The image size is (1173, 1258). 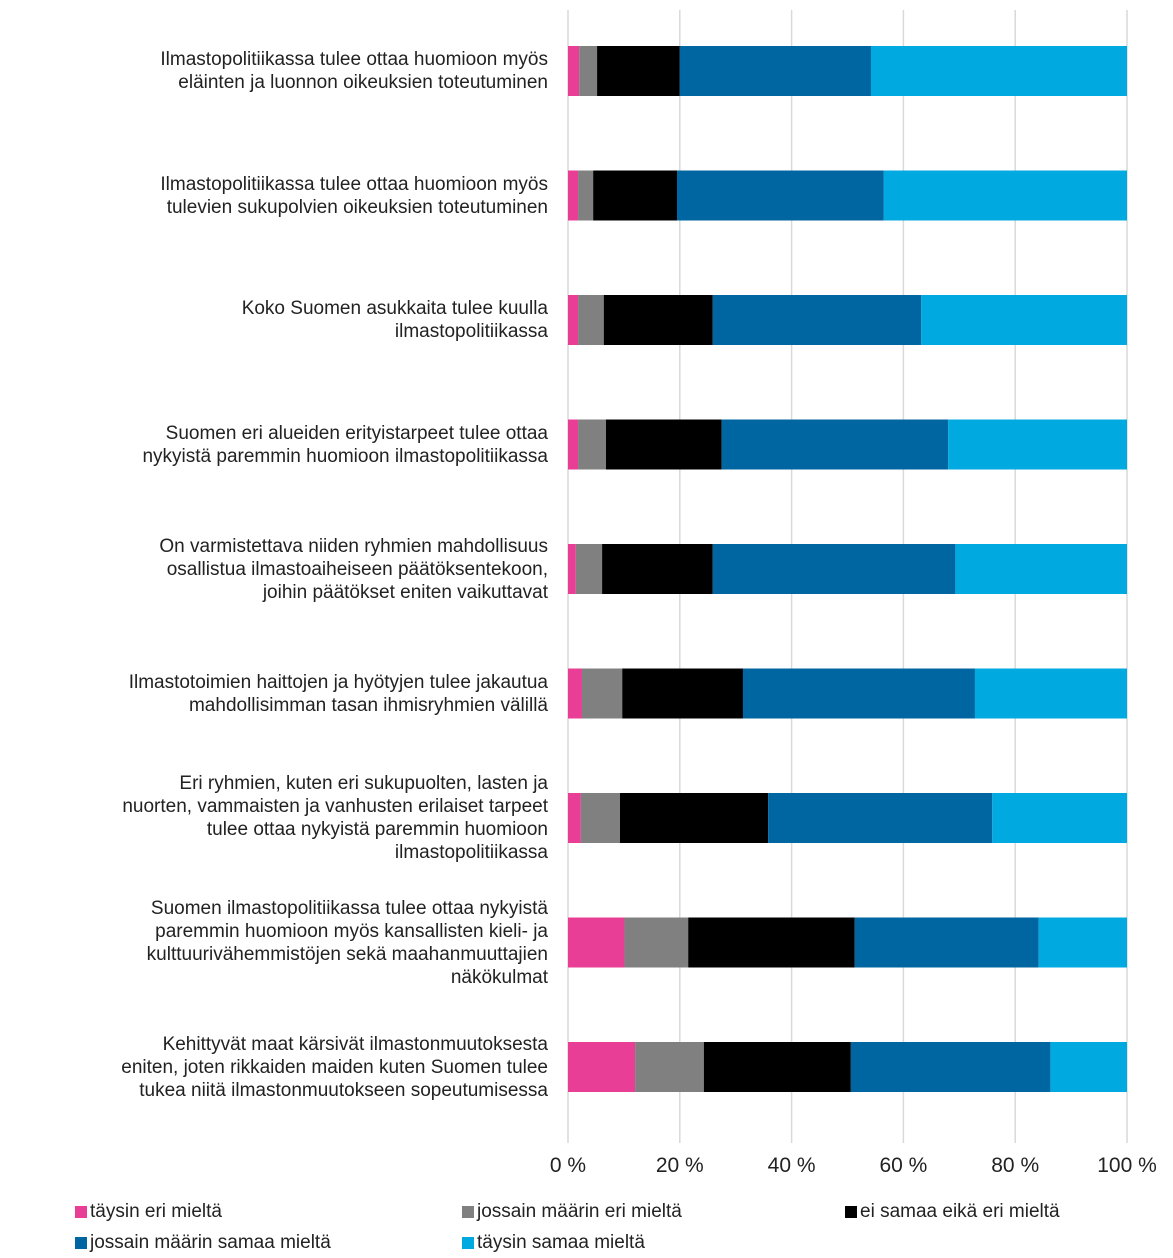 I want to click on legend-label: täysin samaa mieltä, so click(x=561, y=1242).